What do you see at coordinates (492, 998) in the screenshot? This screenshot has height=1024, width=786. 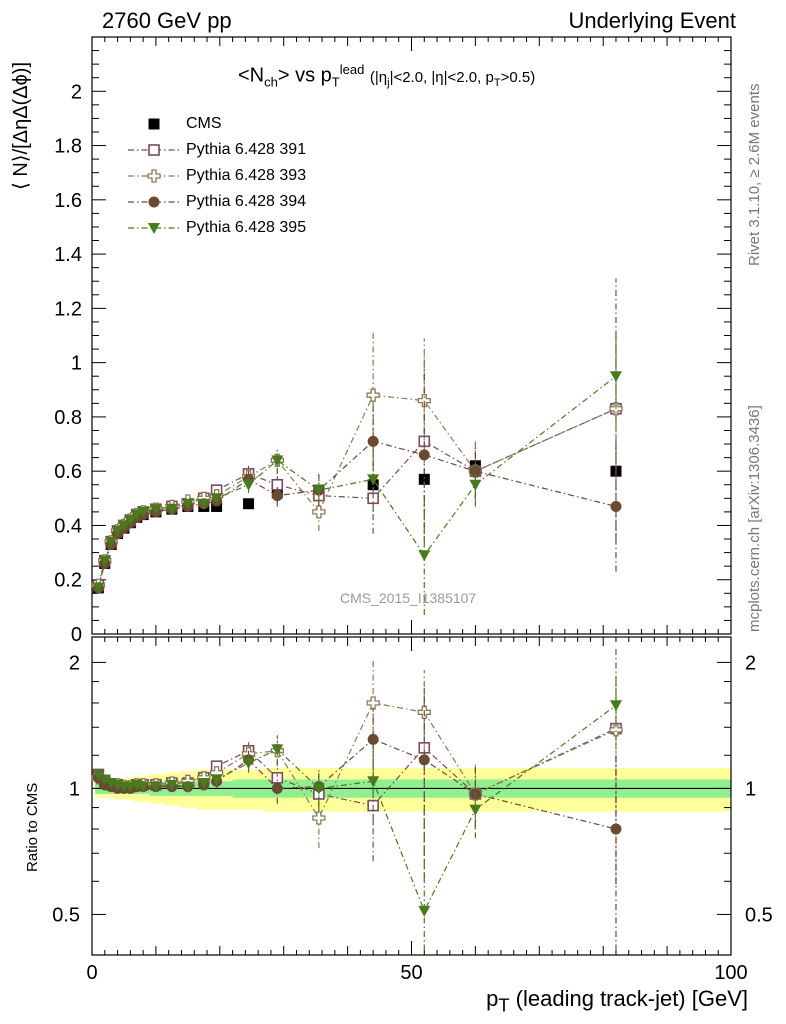 I see `x-axis-label-p: p` at bounding box center [492, 998].